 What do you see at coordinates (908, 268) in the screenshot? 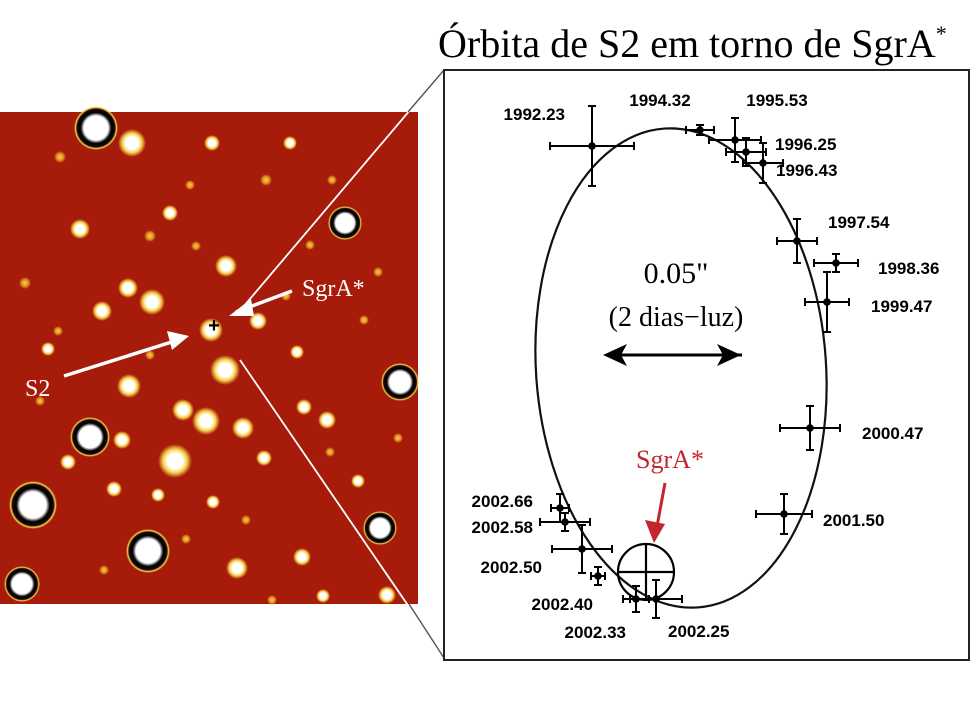
I see `epoch-label: 1998.36` at bounding box center [908, 268].